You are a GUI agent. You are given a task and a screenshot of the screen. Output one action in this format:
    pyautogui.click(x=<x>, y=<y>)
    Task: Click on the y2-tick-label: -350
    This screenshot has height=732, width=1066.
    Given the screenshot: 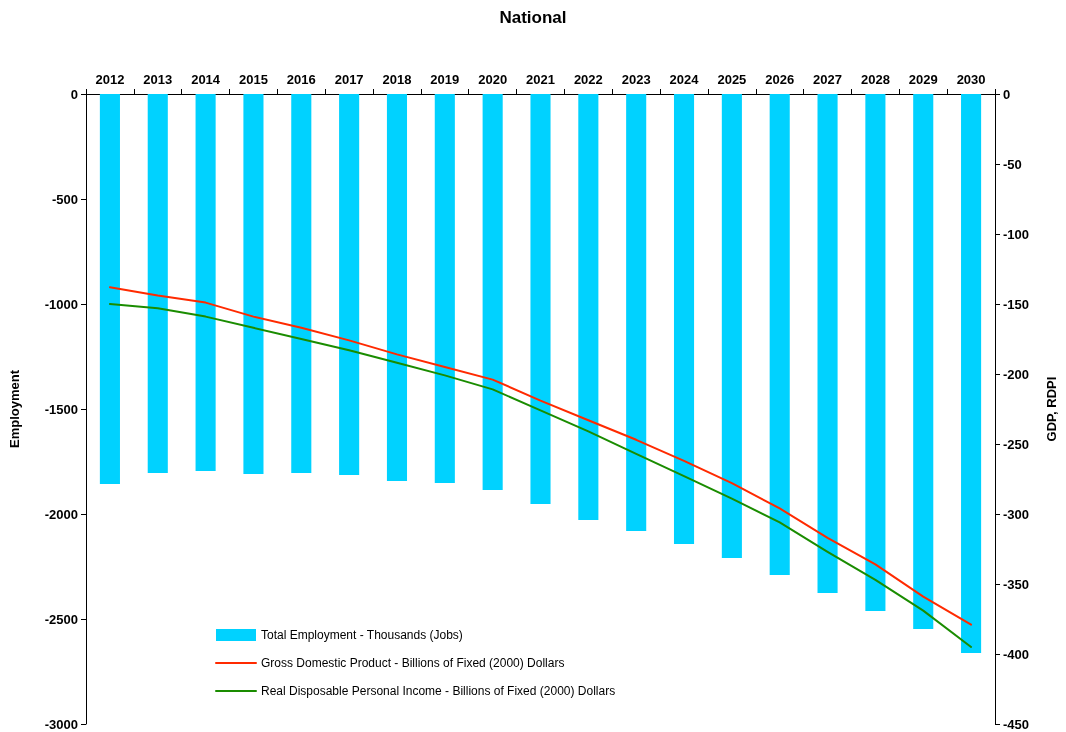 What is the action you would take?
    pyautogui.click(x=1016, y=584)
    